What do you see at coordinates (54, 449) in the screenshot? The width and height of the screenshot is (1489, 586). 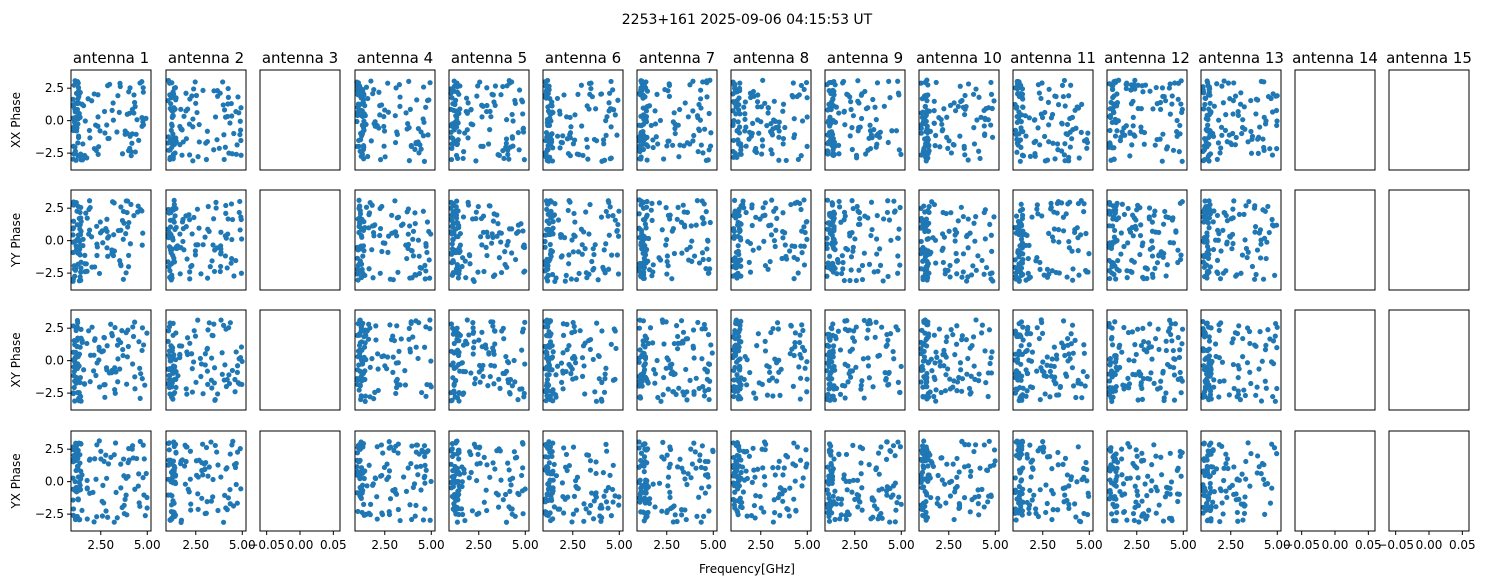 I see `y-tick-label: 2.5` at bounding box center [54, 449].